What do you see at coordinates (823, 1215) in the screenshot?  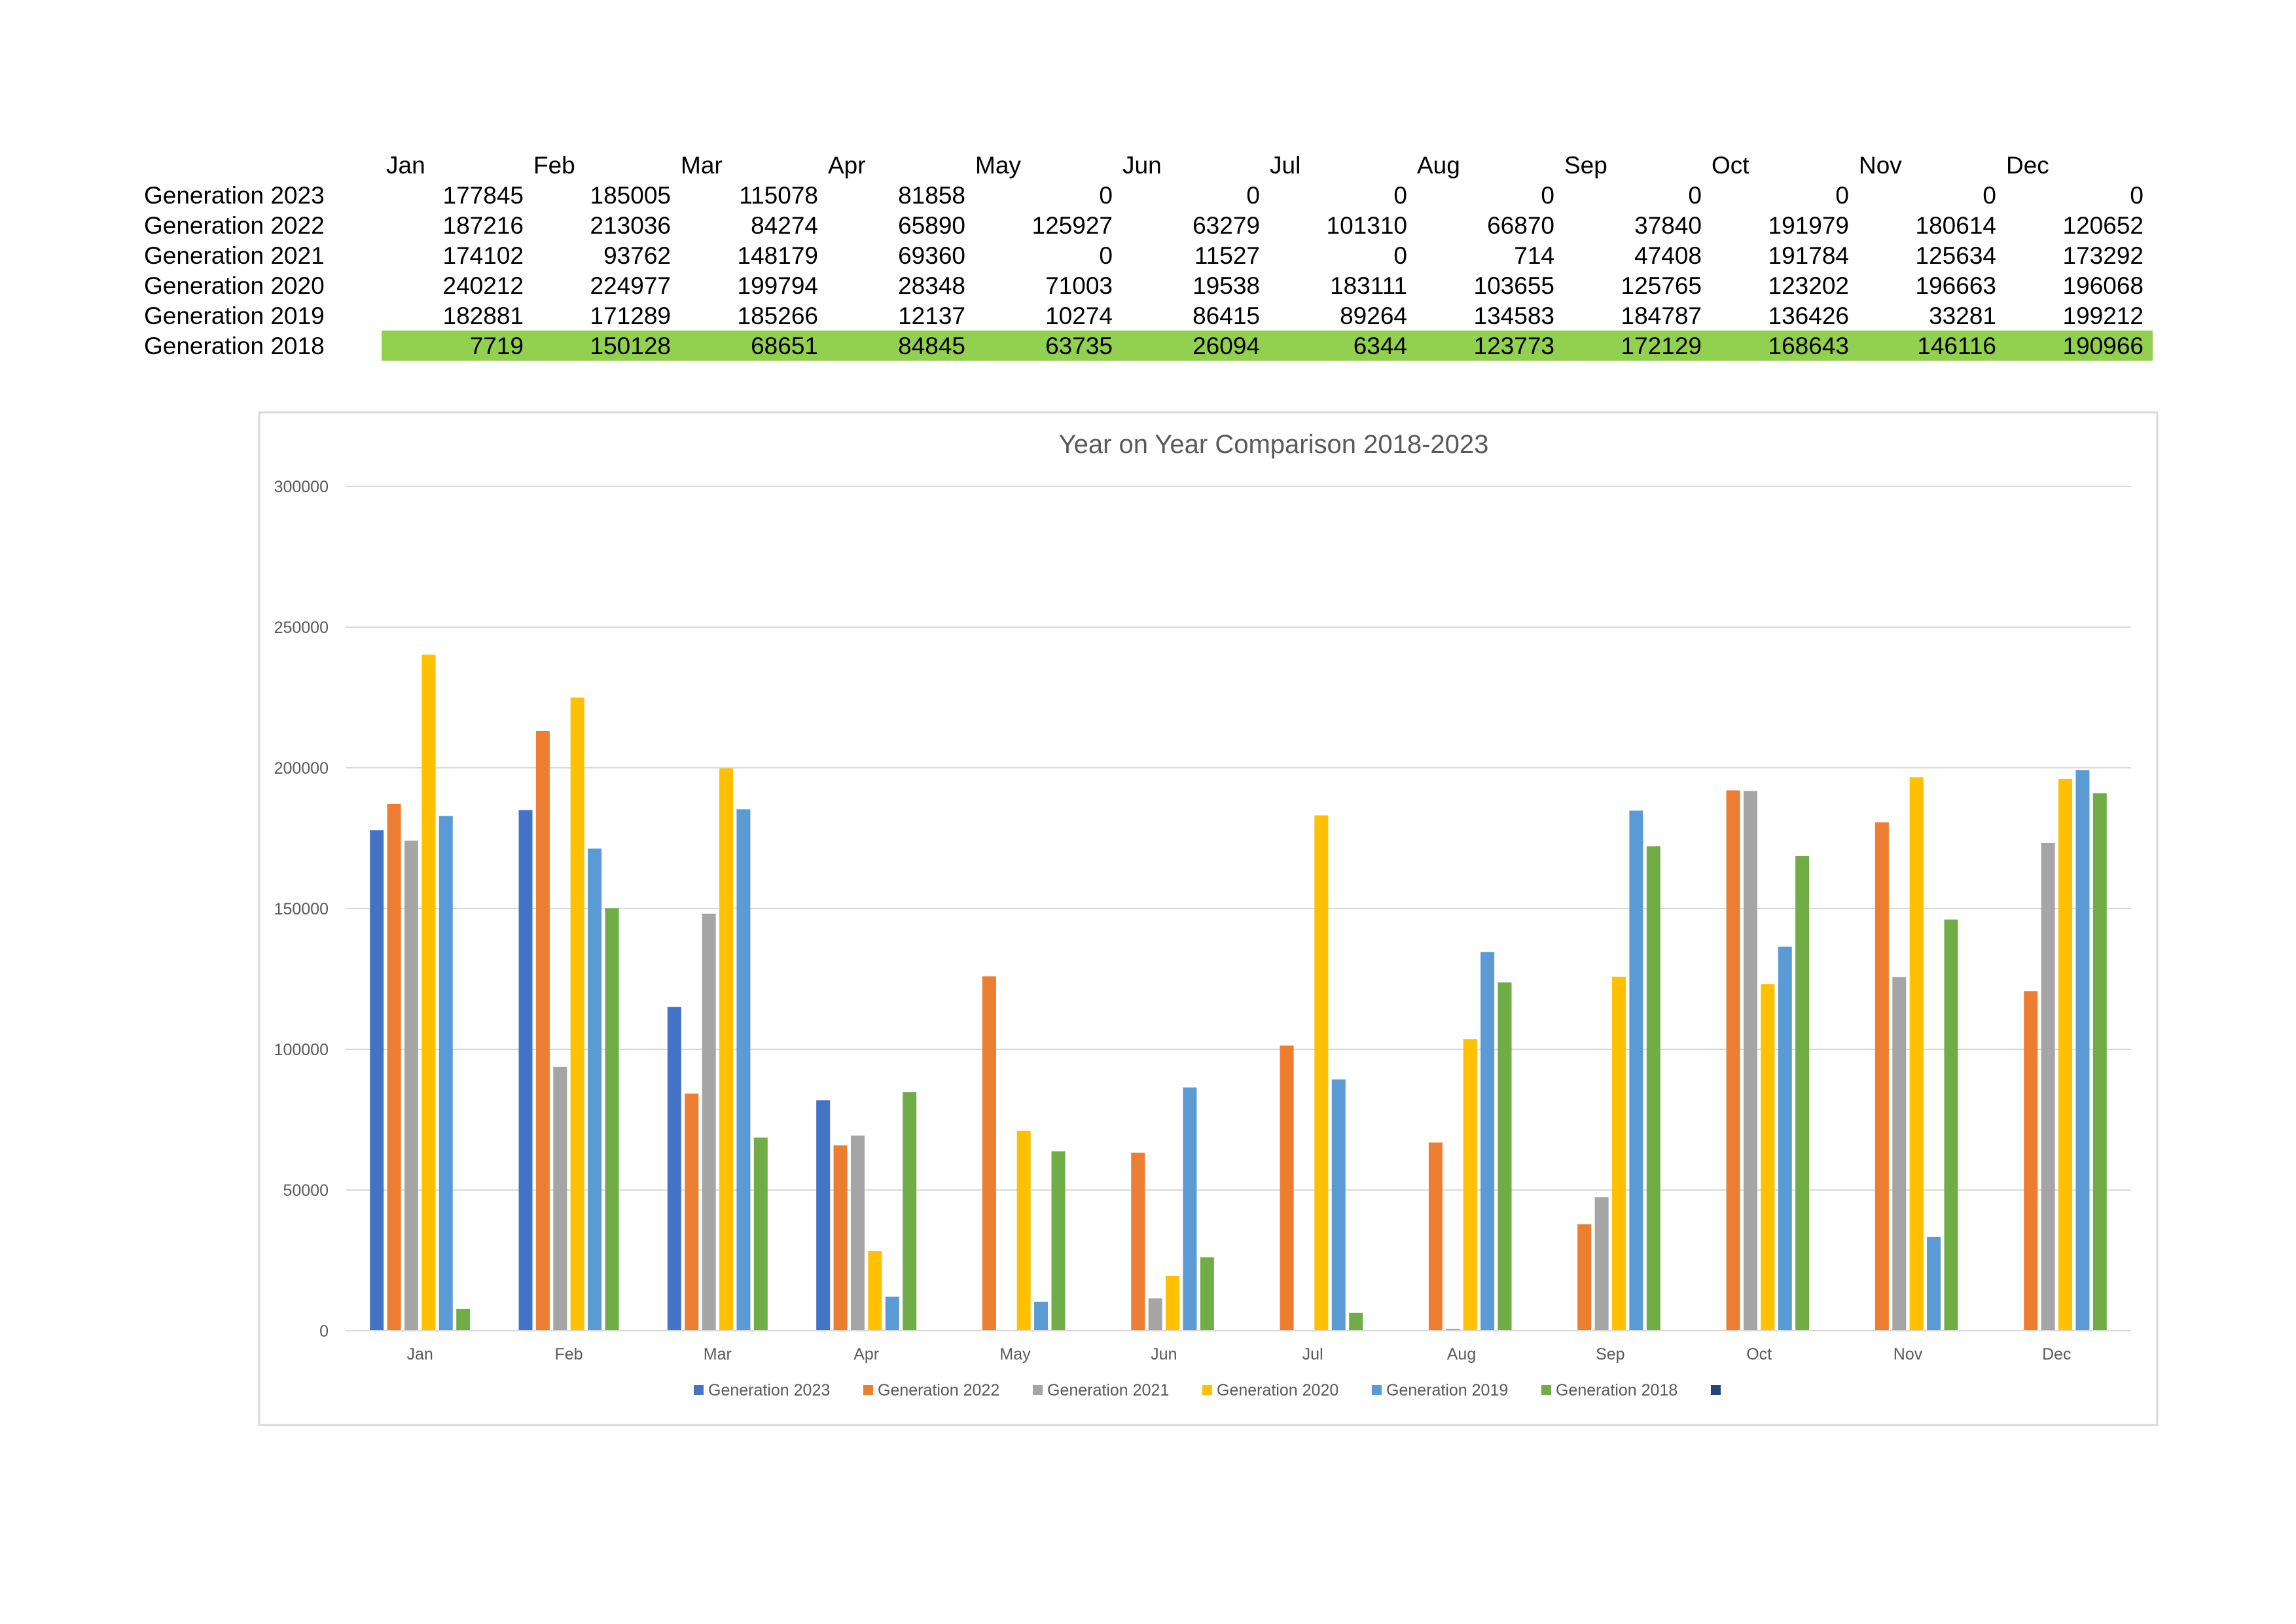 I see `bar-generation-2023-apr` at bounding box center [823, 1215].